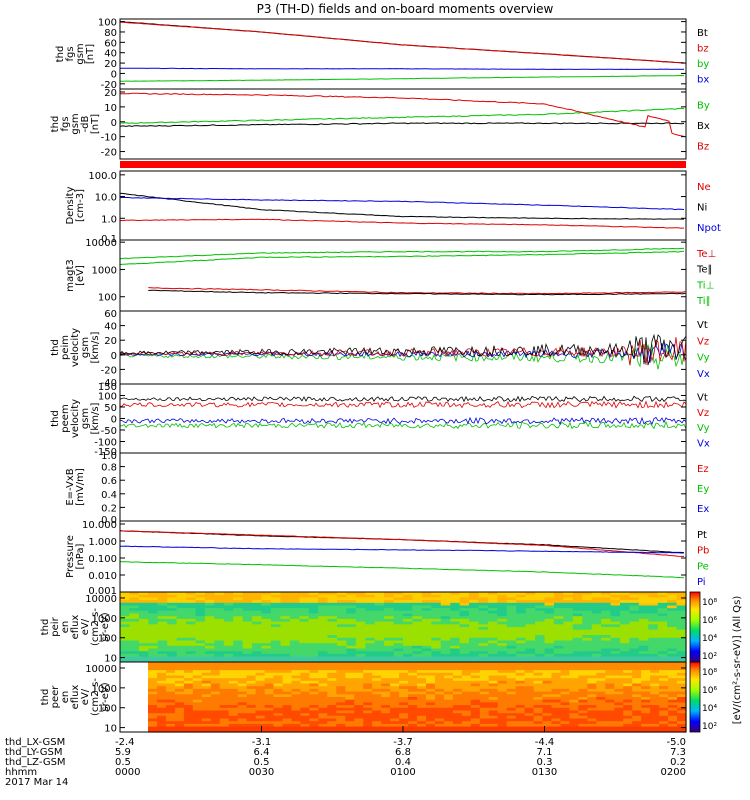 The height and width of the screenshot is (800, 750). Describe the element at coordinates (704, 270) in the screenshot. I see `legend-Te∥: Te∥` at that location.